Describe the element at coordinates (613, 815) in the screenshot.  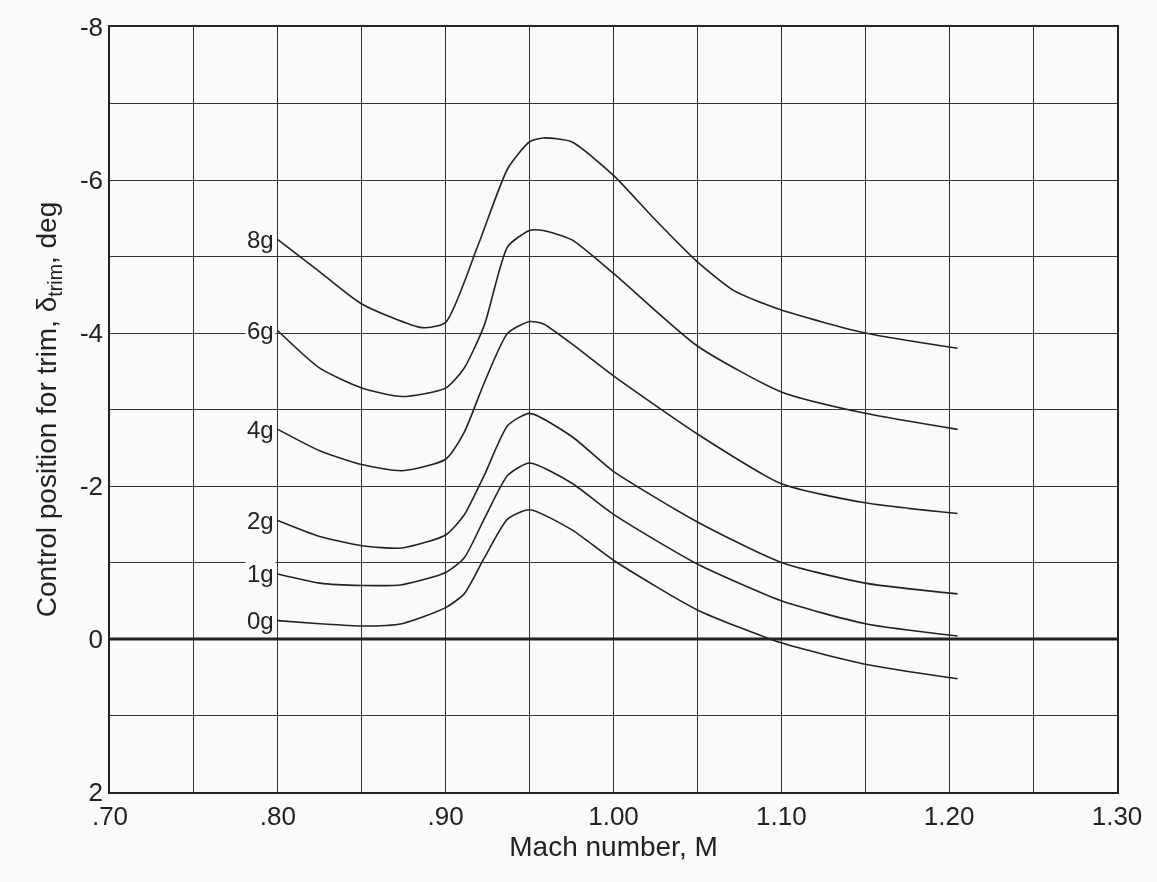
I see `x-tick-label: 1.00` at that location.